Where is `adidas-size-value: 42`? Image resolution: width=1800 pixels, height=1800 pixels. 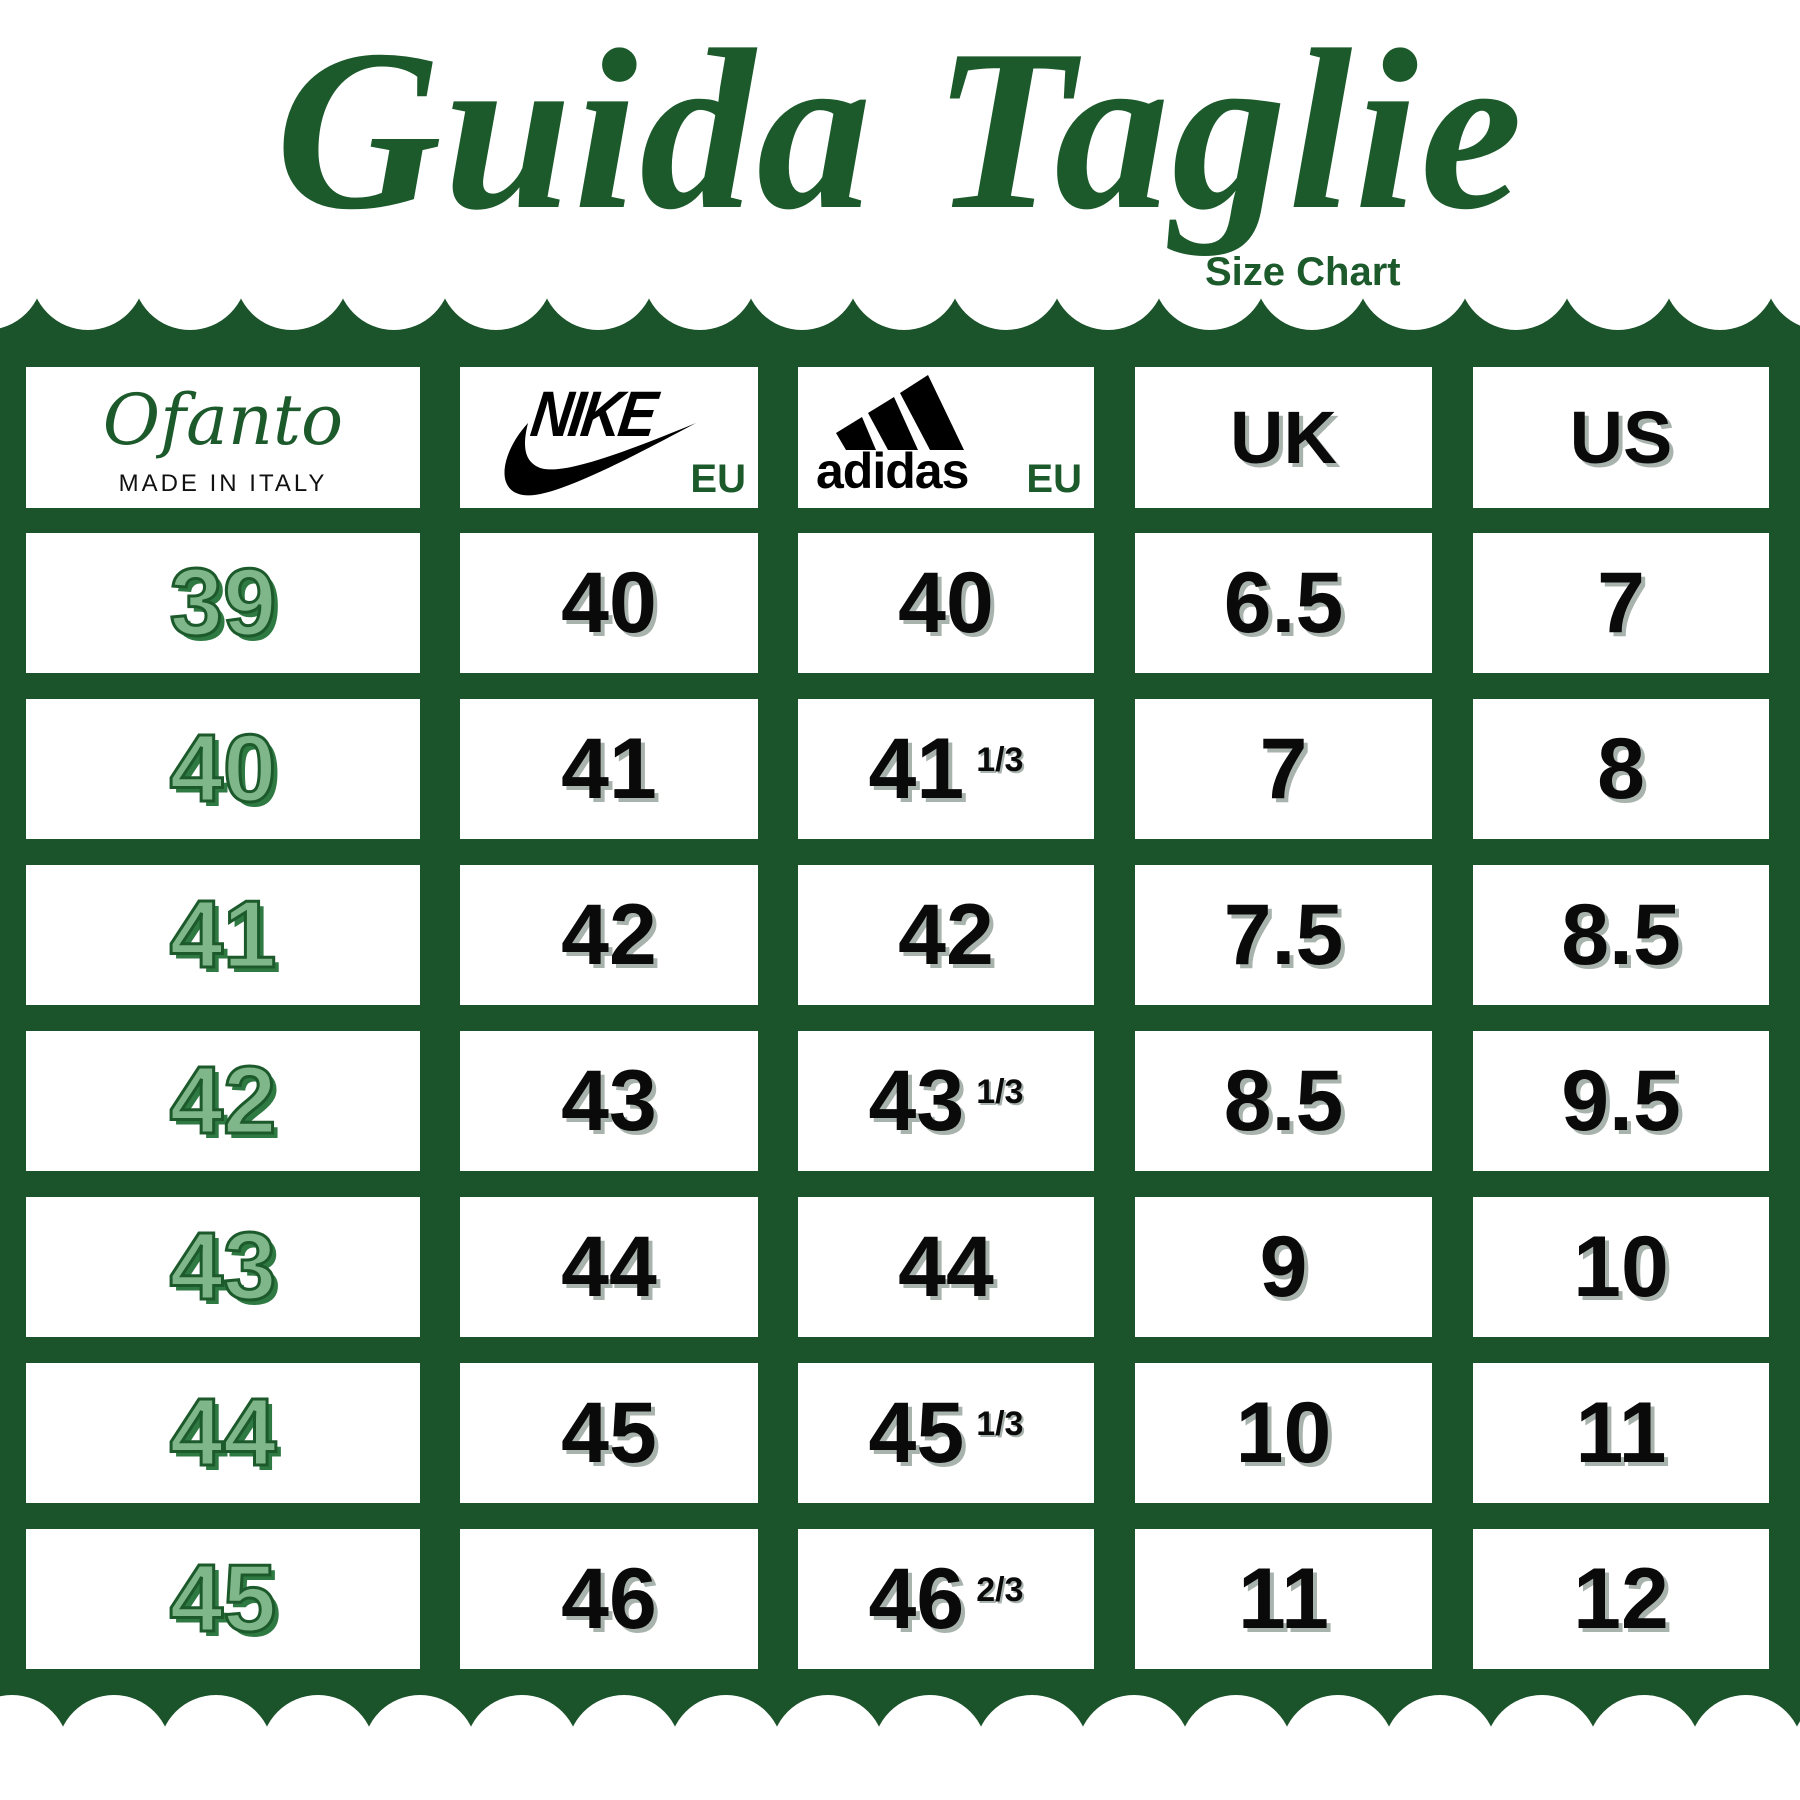 adidas-size-value: 42 is located at coordinates (946, 934).